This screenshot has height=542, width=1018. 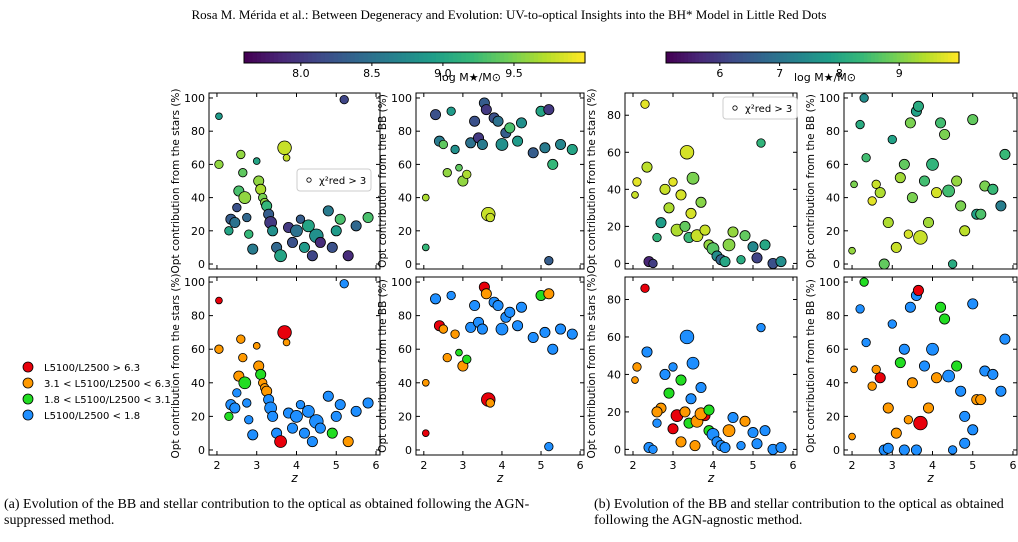 I want to click on x-tick-label: 5, so click(x=541, y=465).